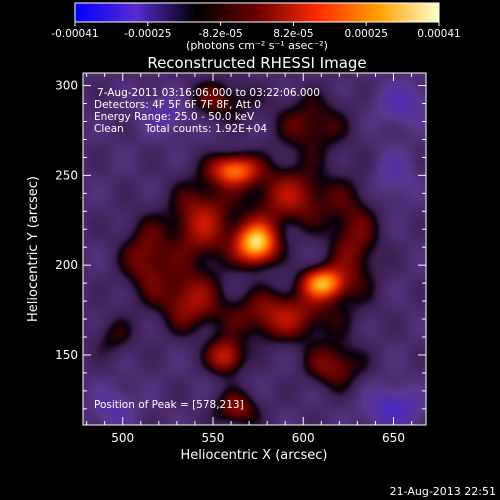  What do you see at coordinates (205, 129) in the screenshot?
I see `info-total-counts: Total counts: 1.92E+04` at bounding box center [205, 129].